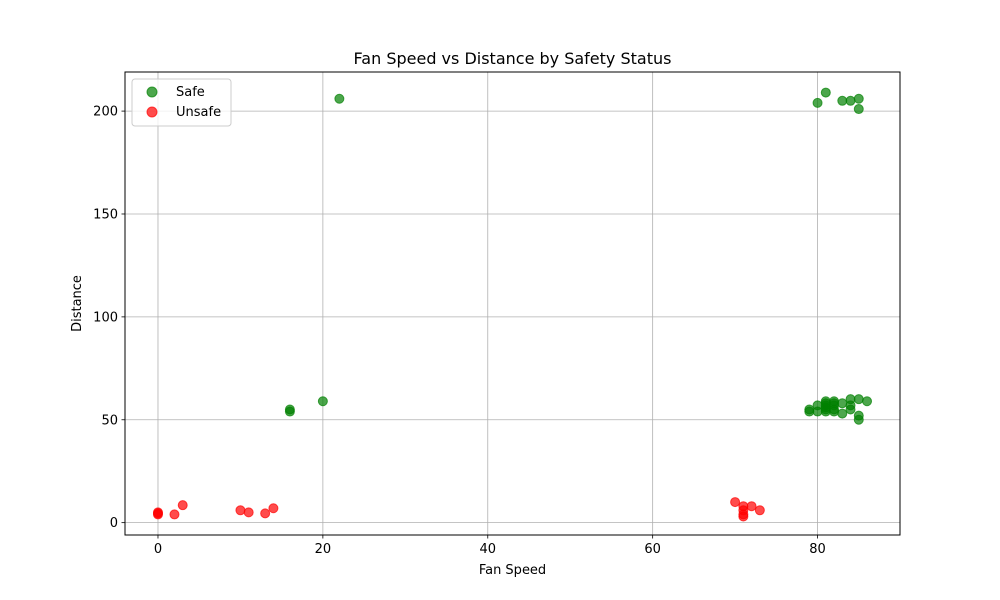 The width and height of the screenshot is (1000, 600). I want to click on x-tick-label: 0, so click(158, 549).